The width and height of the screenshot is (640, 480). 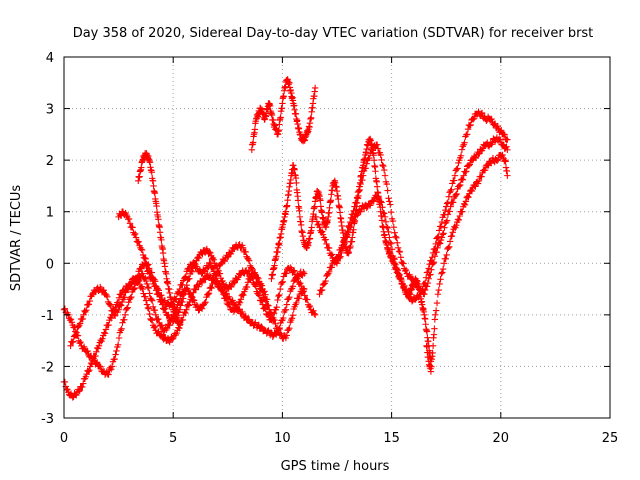 I want to click on y-tick-label: -1, so click(x=47, y=316).